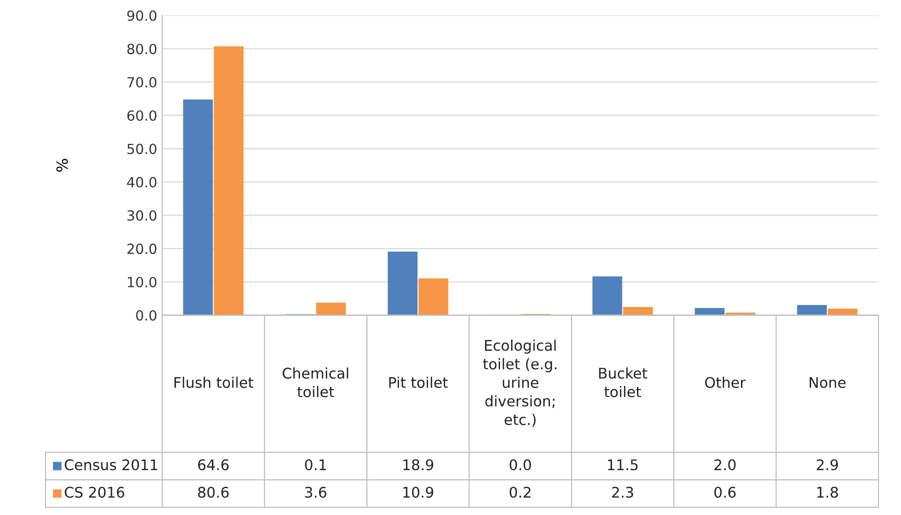 Image resolution: width=901 pixels, height=515 pixels. What do you see at coordinates (141, 49) in the screenshot?
I see `y-tick-label: 80.0` at bounding box center [141, 49].